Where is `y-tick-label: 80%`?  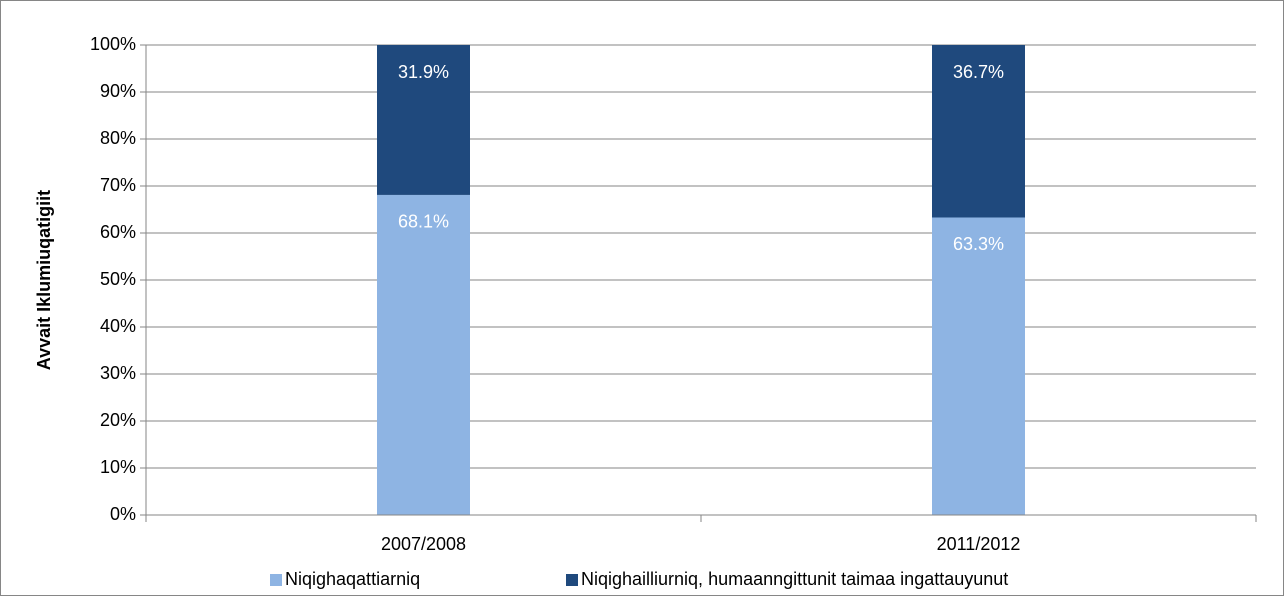 y-tick-label: 80% is located at coordinates (118, 138).